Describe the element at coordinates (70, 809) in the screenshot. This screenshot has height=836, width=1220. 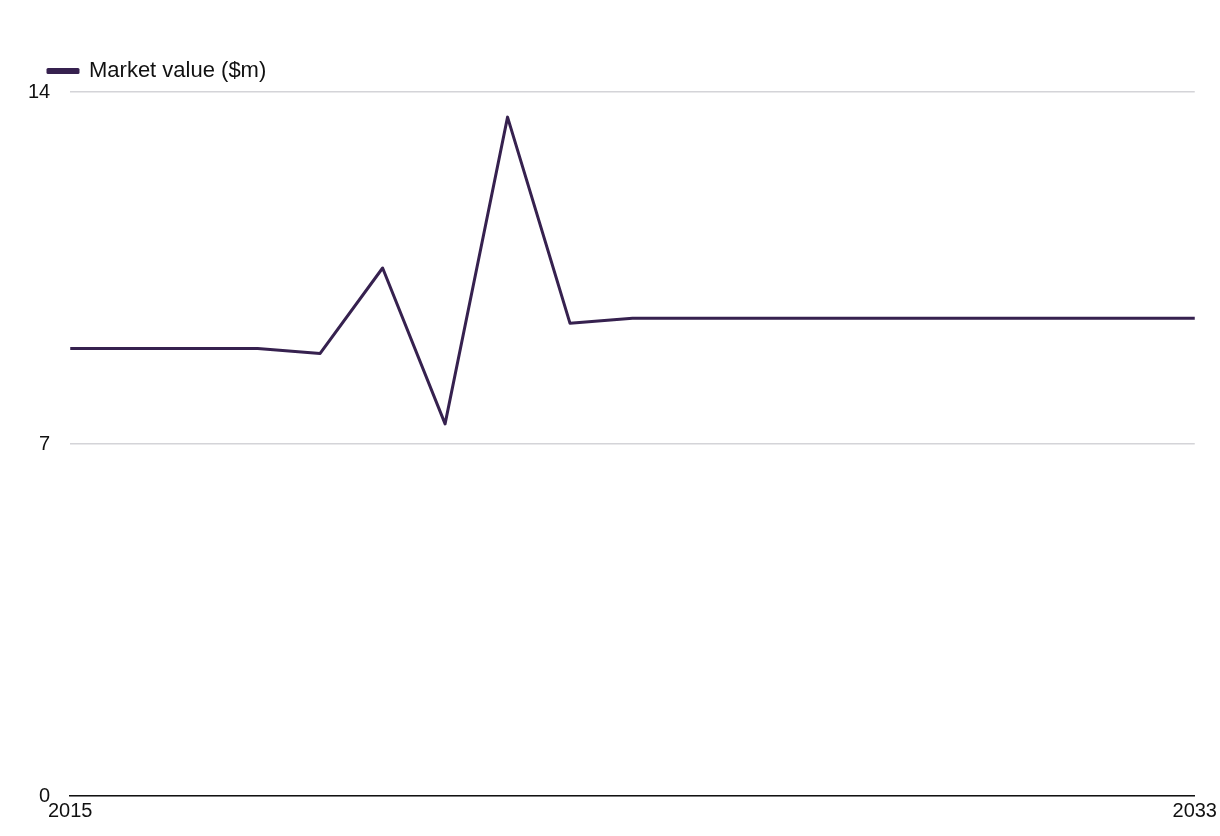
I see `x-tick-label: 2015` at that location.